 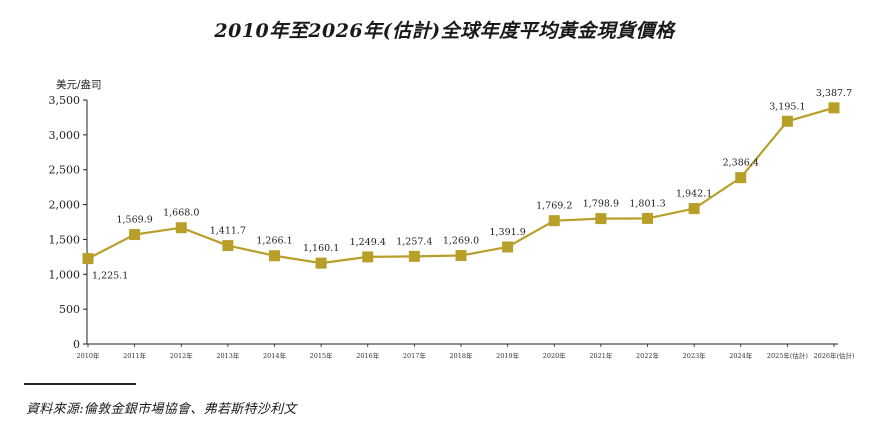 What do you see at coordinates (508, 355) in the screenshot?
I see `x-tick-label: 2019年` at bounding box center [508, 355].